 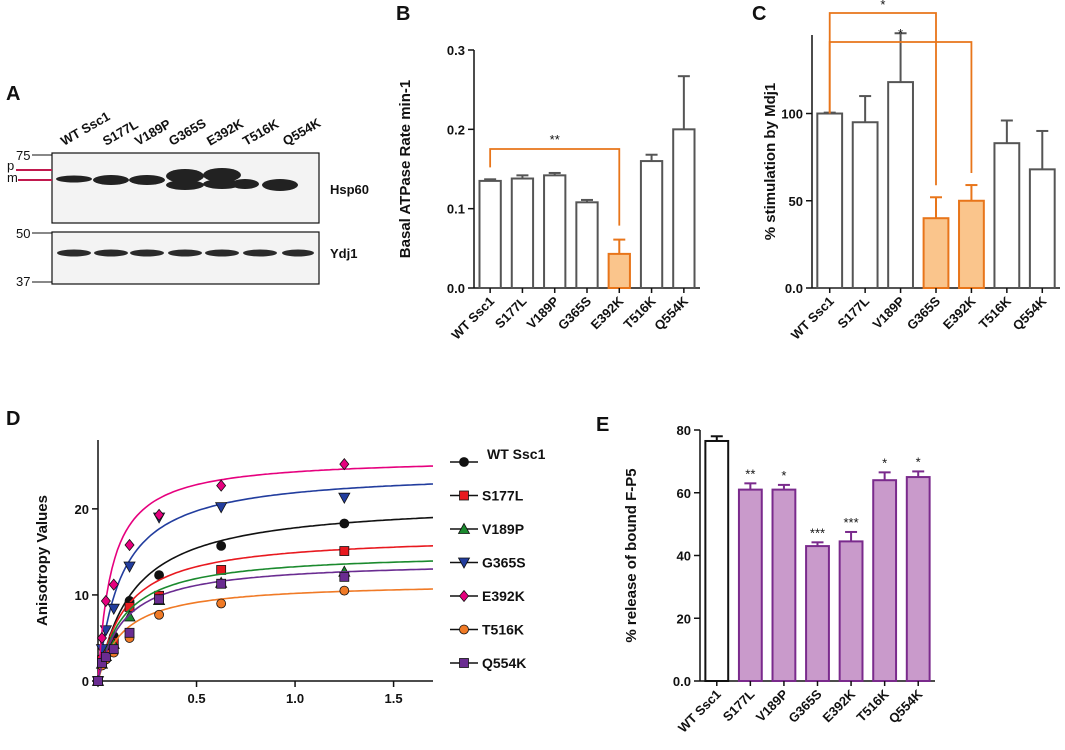 I want to click on legend-label: S177L, so click(x=503, y=496).